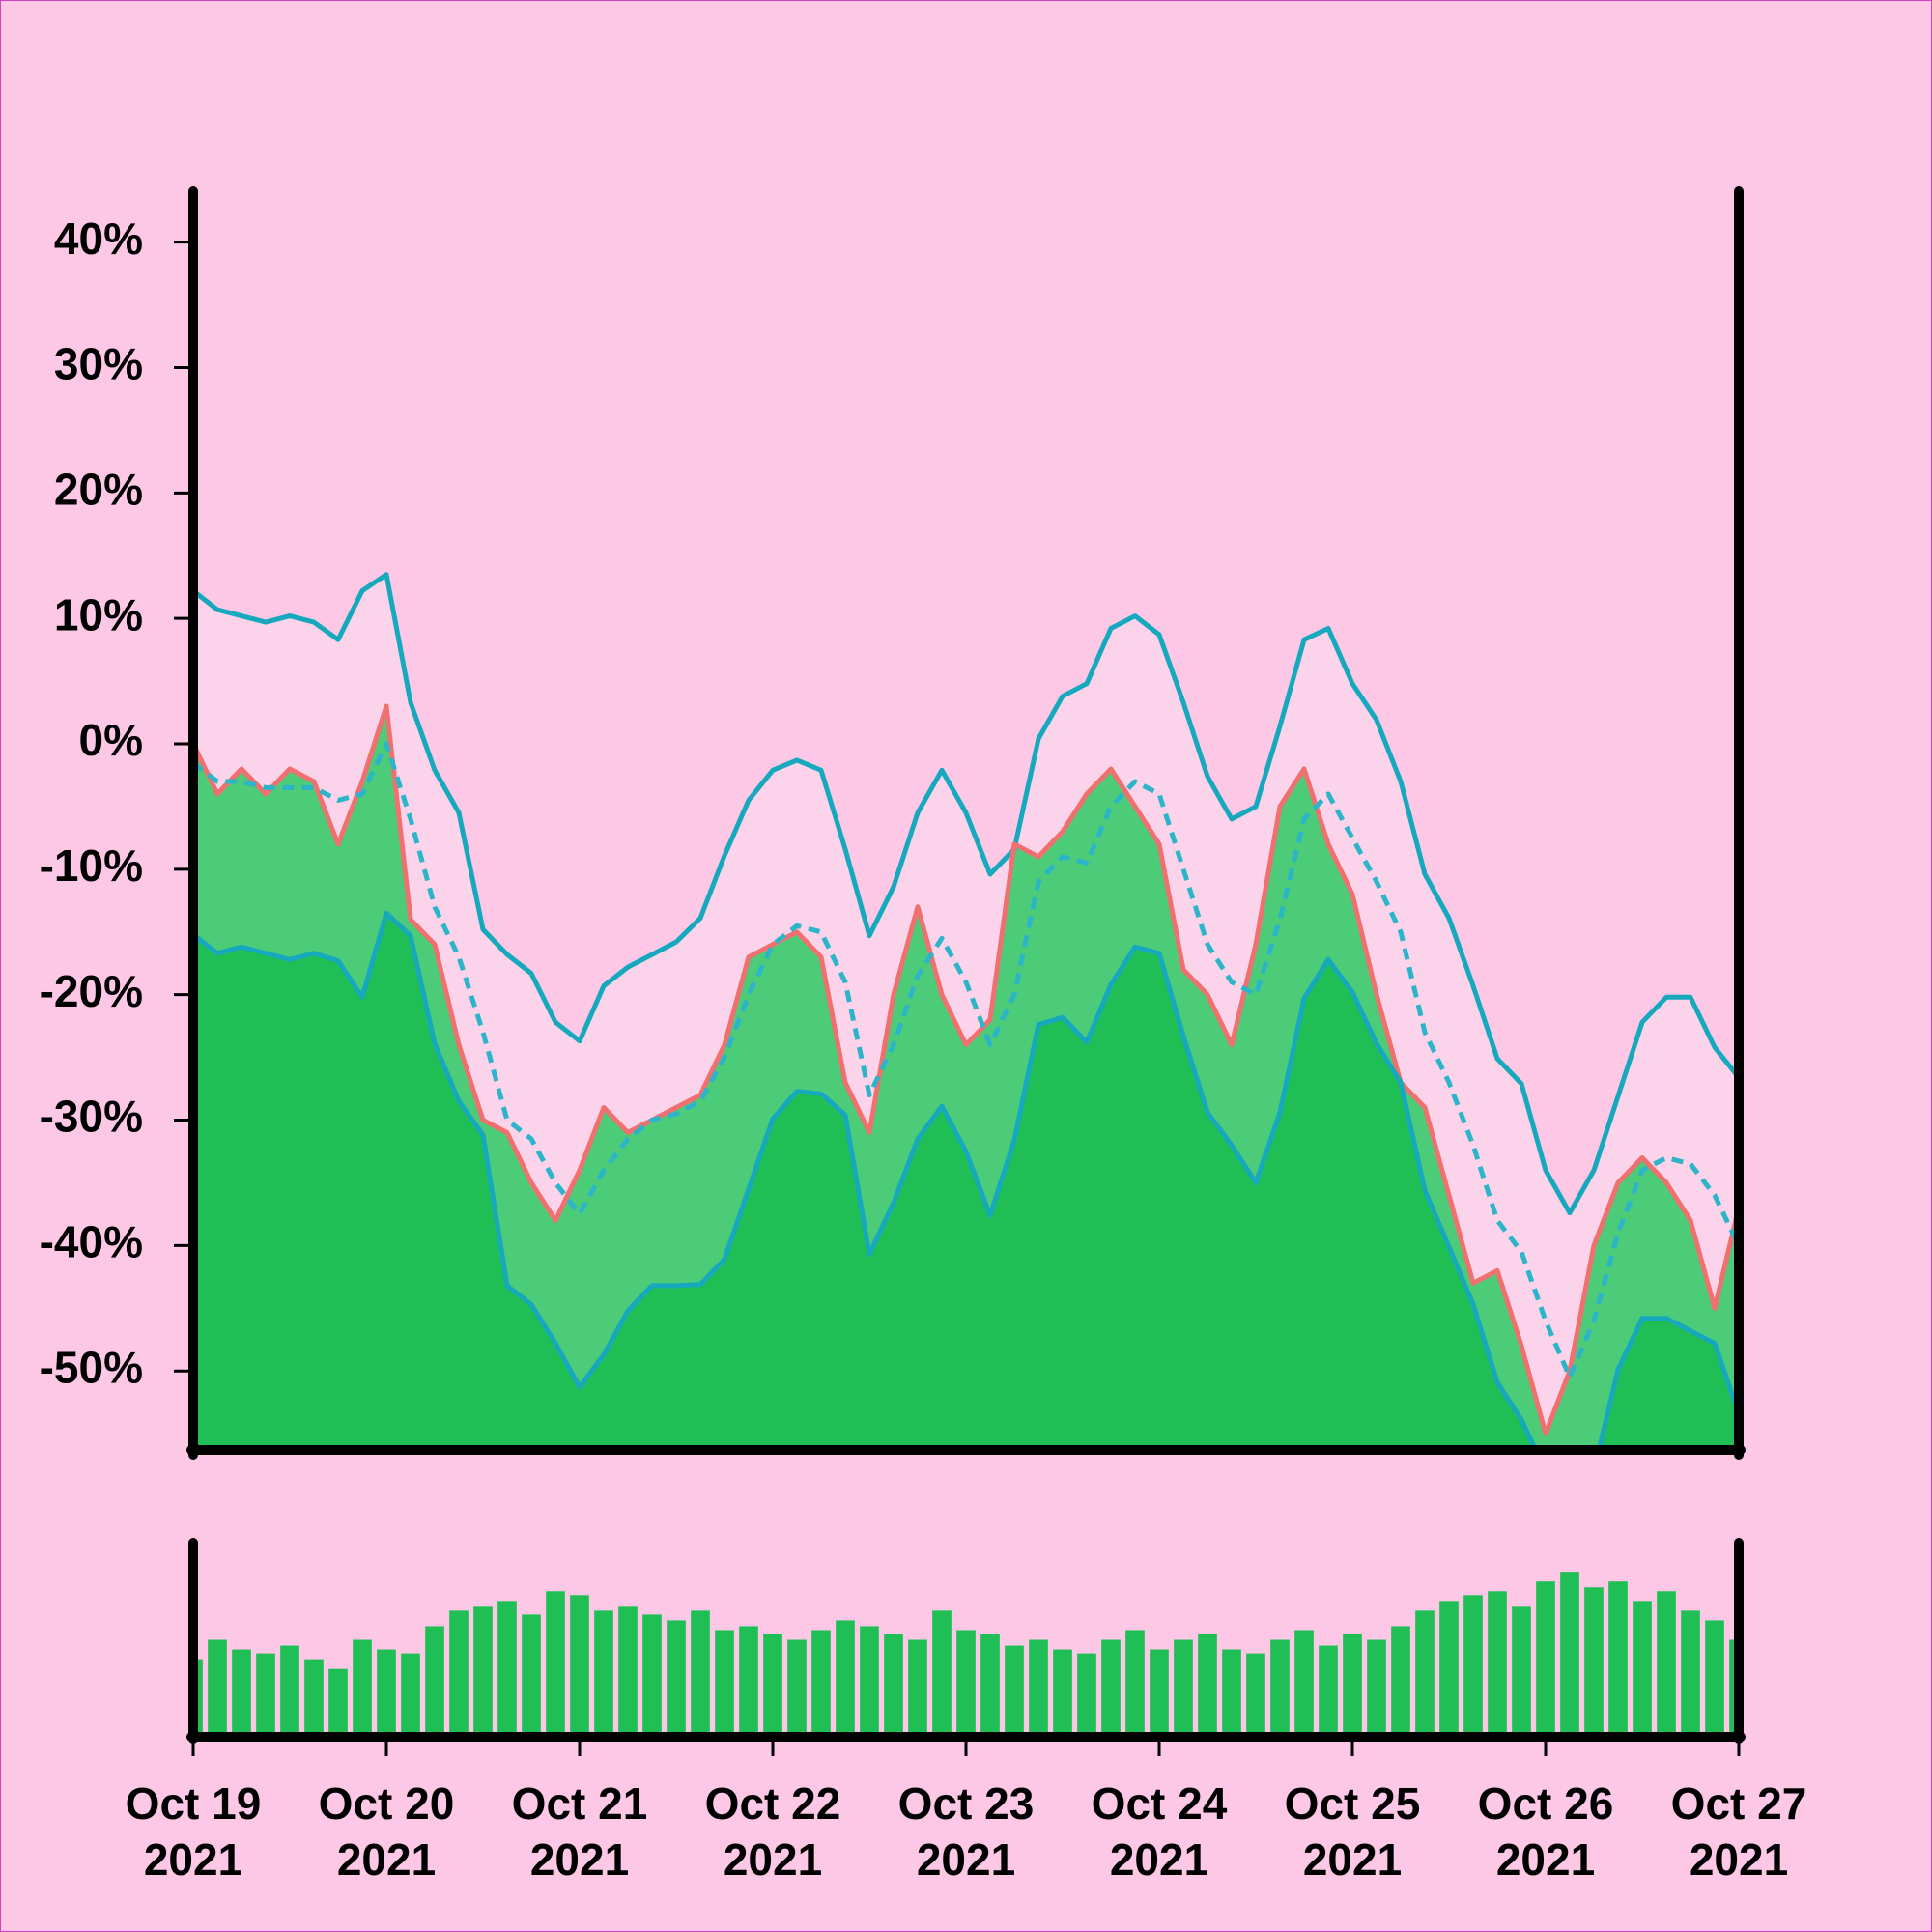 The height and width of the screenshot is (1932, 1932). I want to click on y-tick-label: 0%, so click(111, 740).